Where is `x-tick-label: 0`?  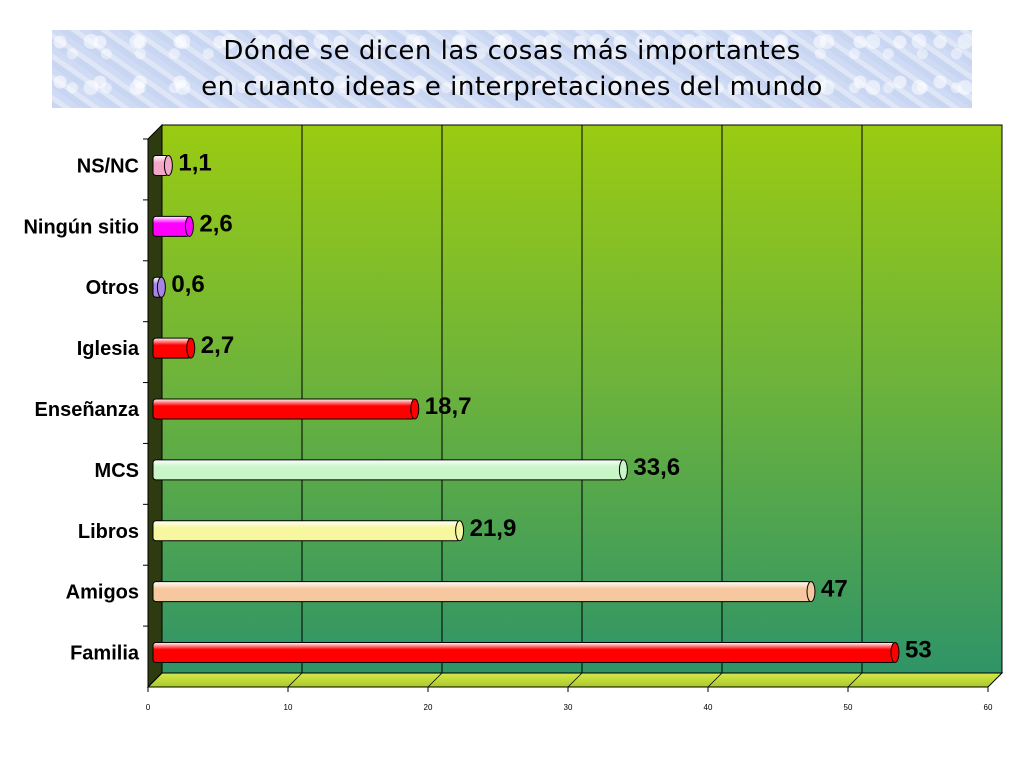
x-tick-label: 0 is located at coordinates (148, 707).